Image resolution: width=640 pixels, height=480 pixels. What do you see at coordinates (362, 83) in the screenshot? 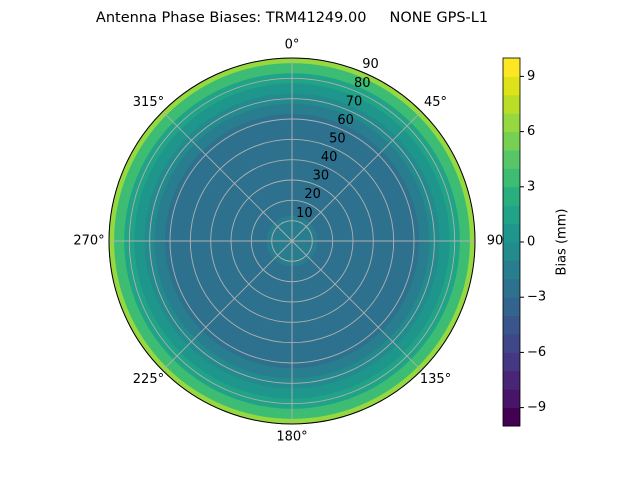
I see `r-tick-label: 80` at bounding box center [362, 83].